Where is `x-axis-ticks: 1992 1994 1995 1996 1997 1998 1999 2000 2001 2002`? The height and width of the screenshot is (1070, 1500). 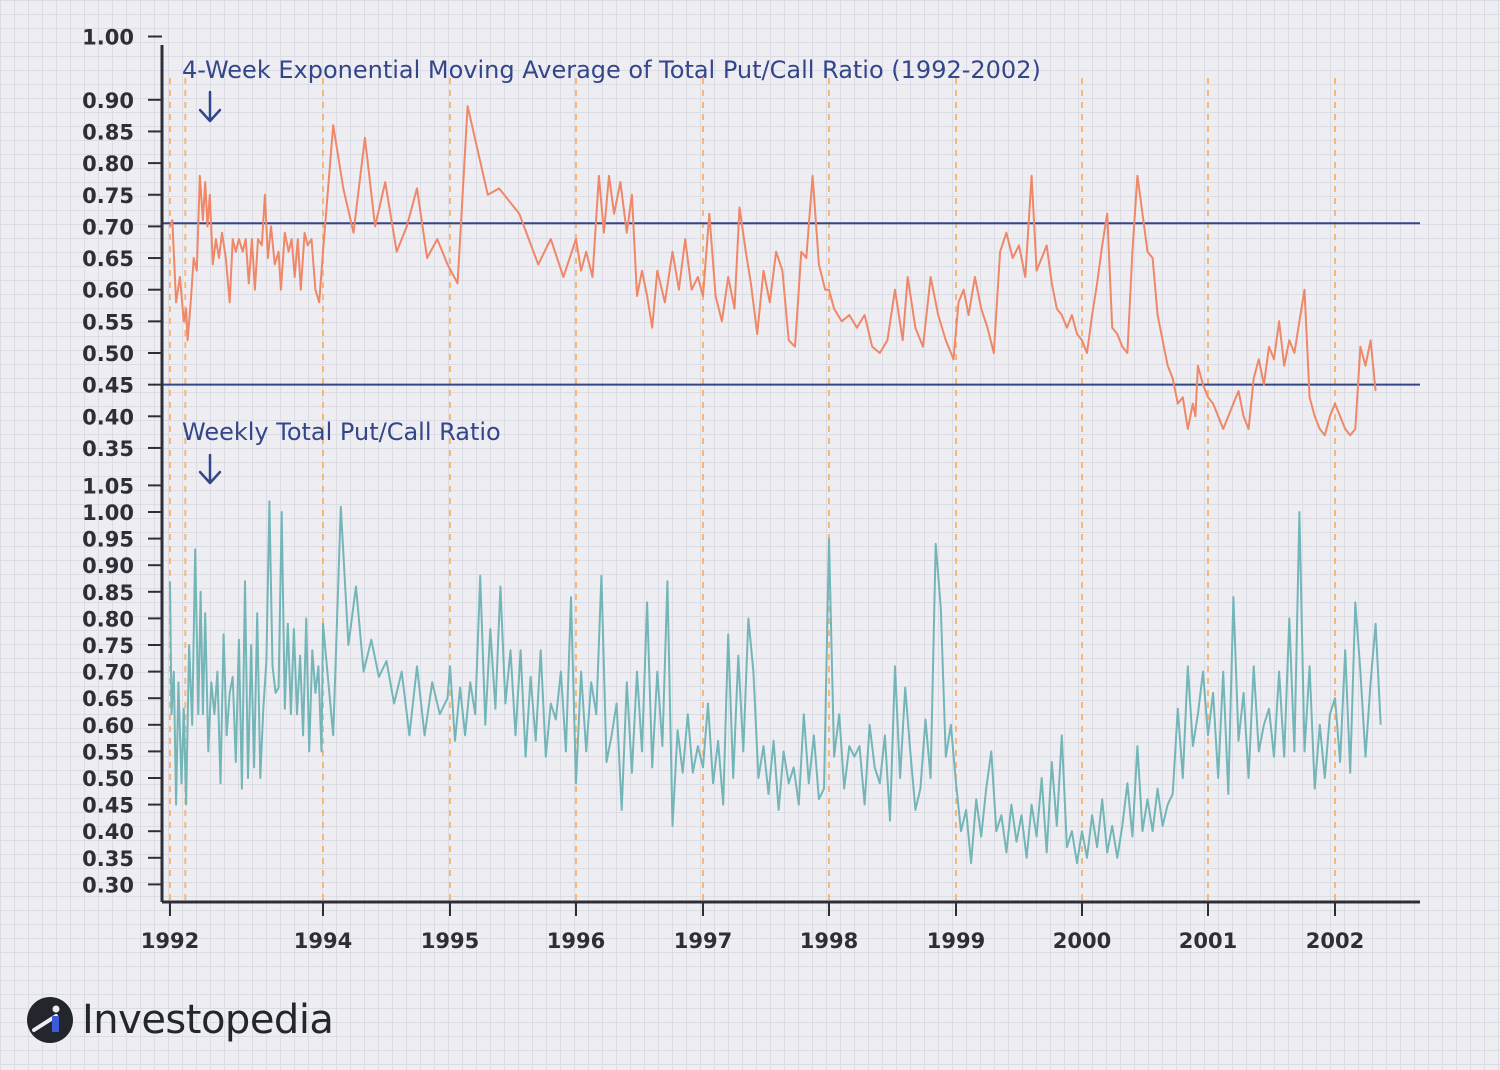
x-axis-ticks: 1992 1994 1995 1996 1997 1998 1999 2000 2001 2002 is located at coordinates (752, 927).